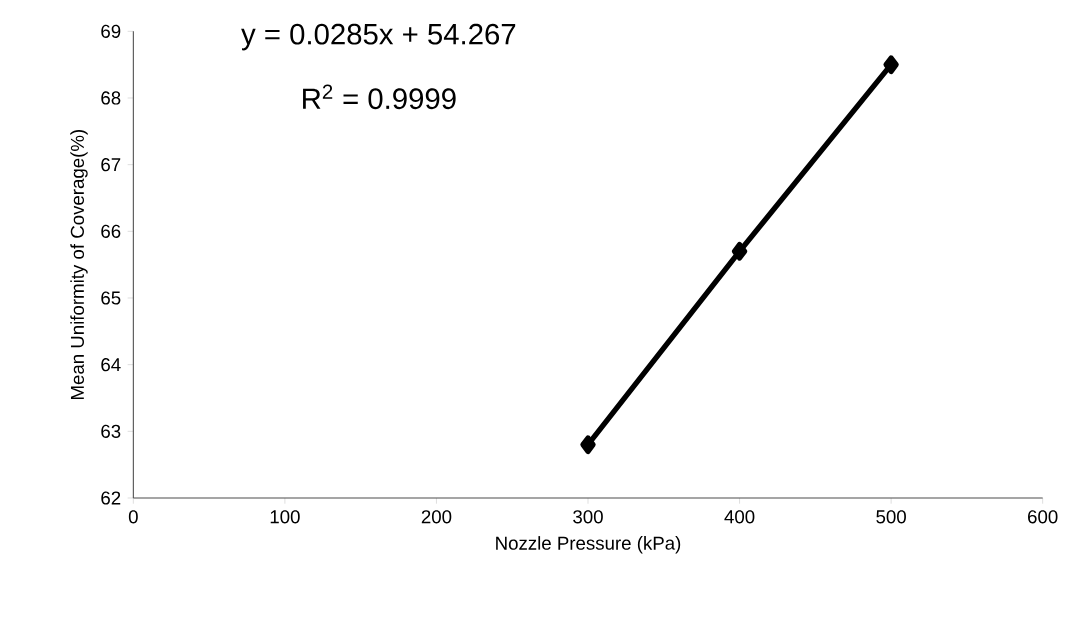  Describe the element at coordinates (285, 517) in the screenshot. I see `x-tick-label: 100` at that location.